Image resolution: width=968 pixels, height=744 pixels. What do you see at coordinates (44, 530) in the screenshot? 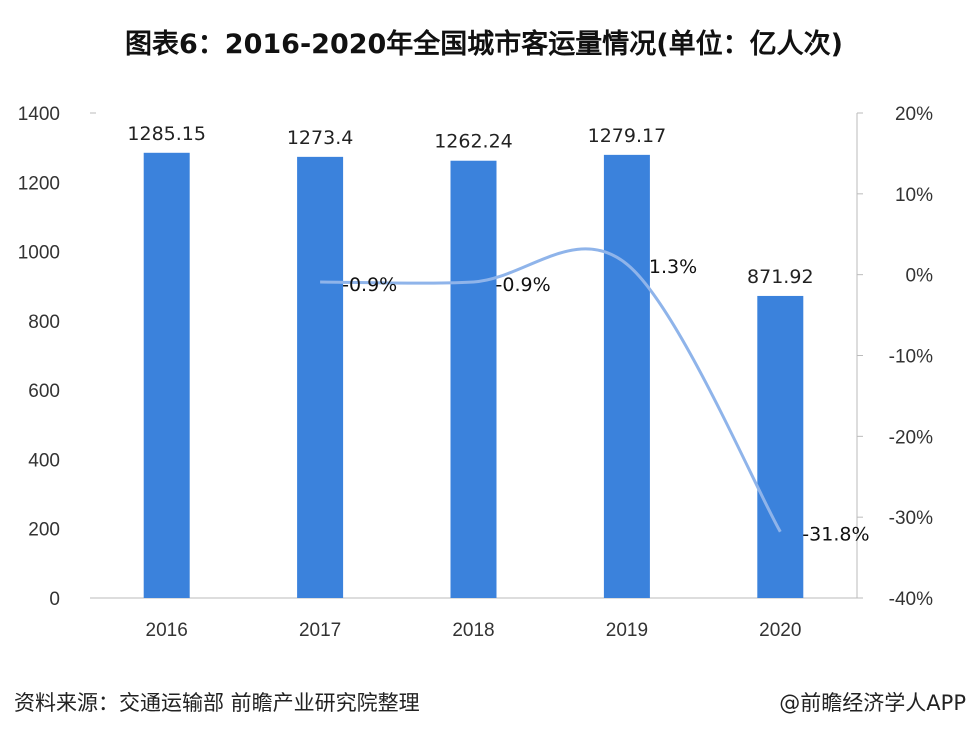
I see `left-tick-label: 200` at bounding box center [44, 530].